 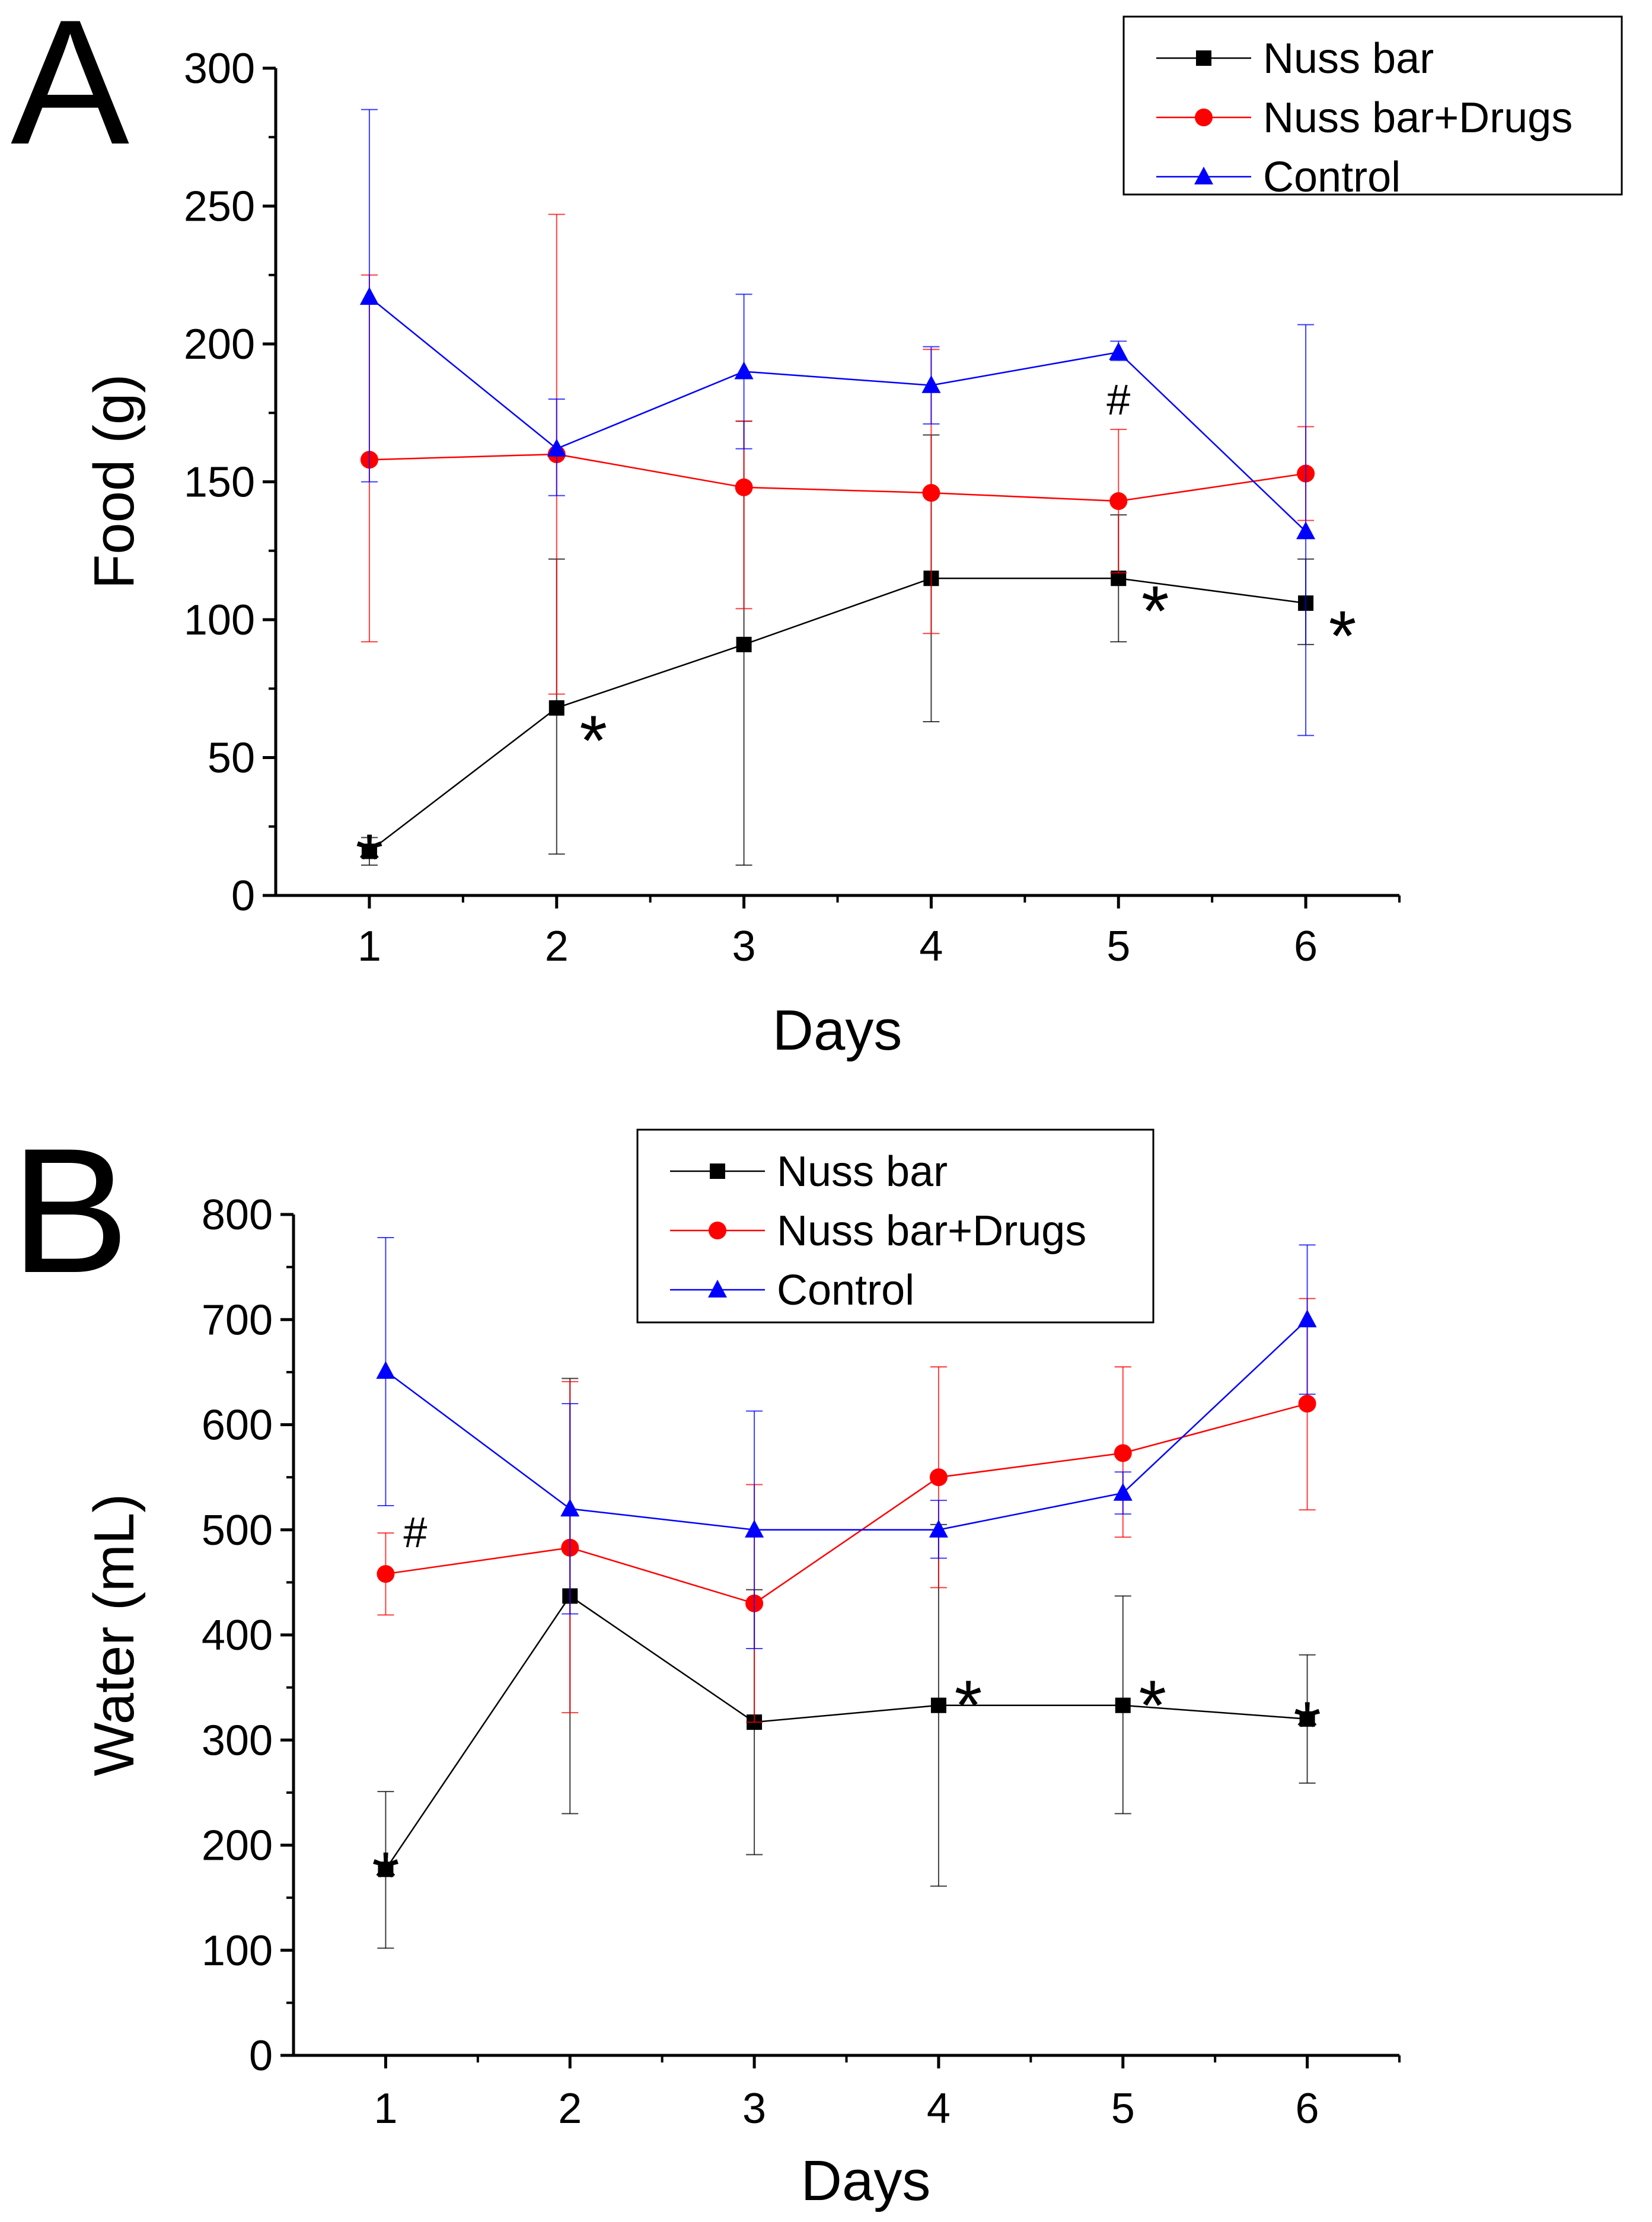 I want to click on panel-a-y-tick-label: 0, so click(x=243, y=896).